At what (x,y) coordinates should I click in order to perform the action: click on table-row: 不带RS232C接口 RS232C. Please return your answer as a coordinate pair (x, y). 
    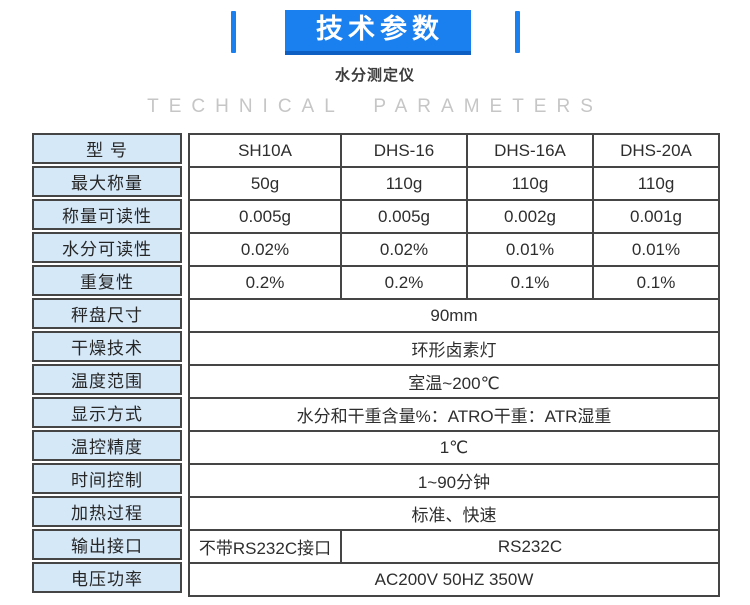
    Looking at the image, I should click on (454, 546).